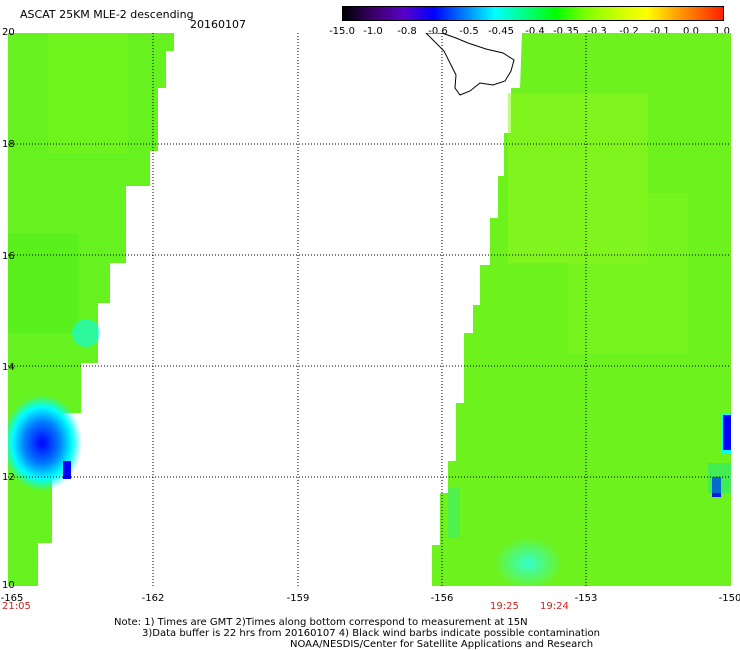 Image resolution: width=740 pixels, height=650 pixels. I want to click on colorbar-label: -1.0, so click(373, 31).